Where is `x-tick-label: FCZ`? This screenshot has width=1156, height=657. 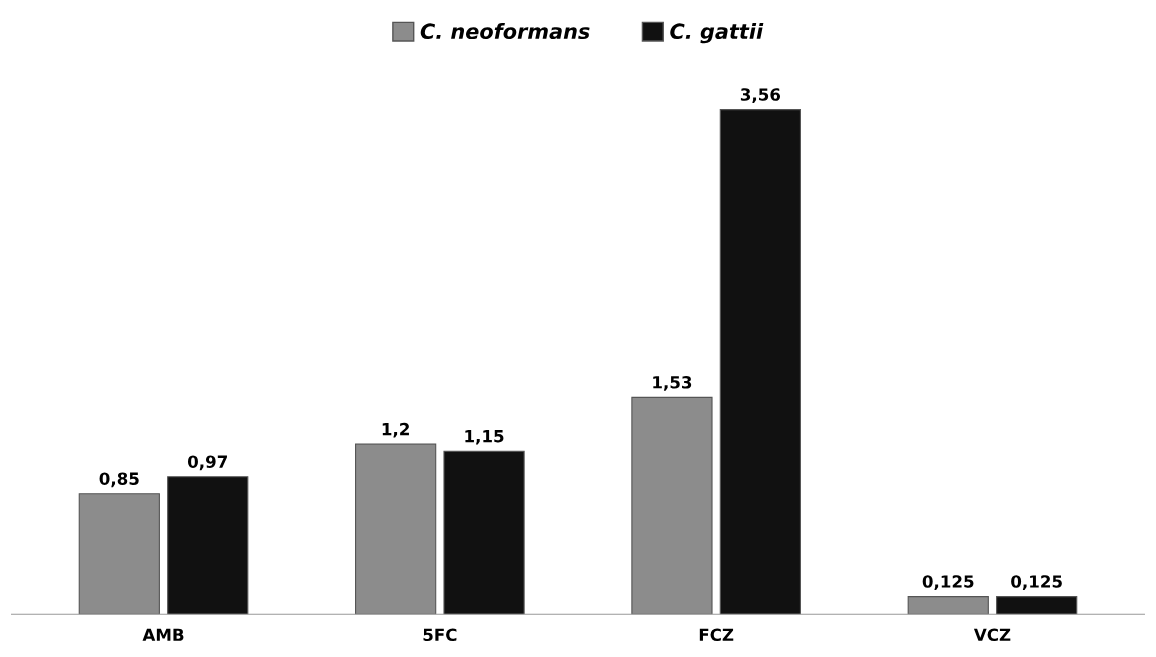 x-tick-label: FCZ is located at coordinates (716, 635).